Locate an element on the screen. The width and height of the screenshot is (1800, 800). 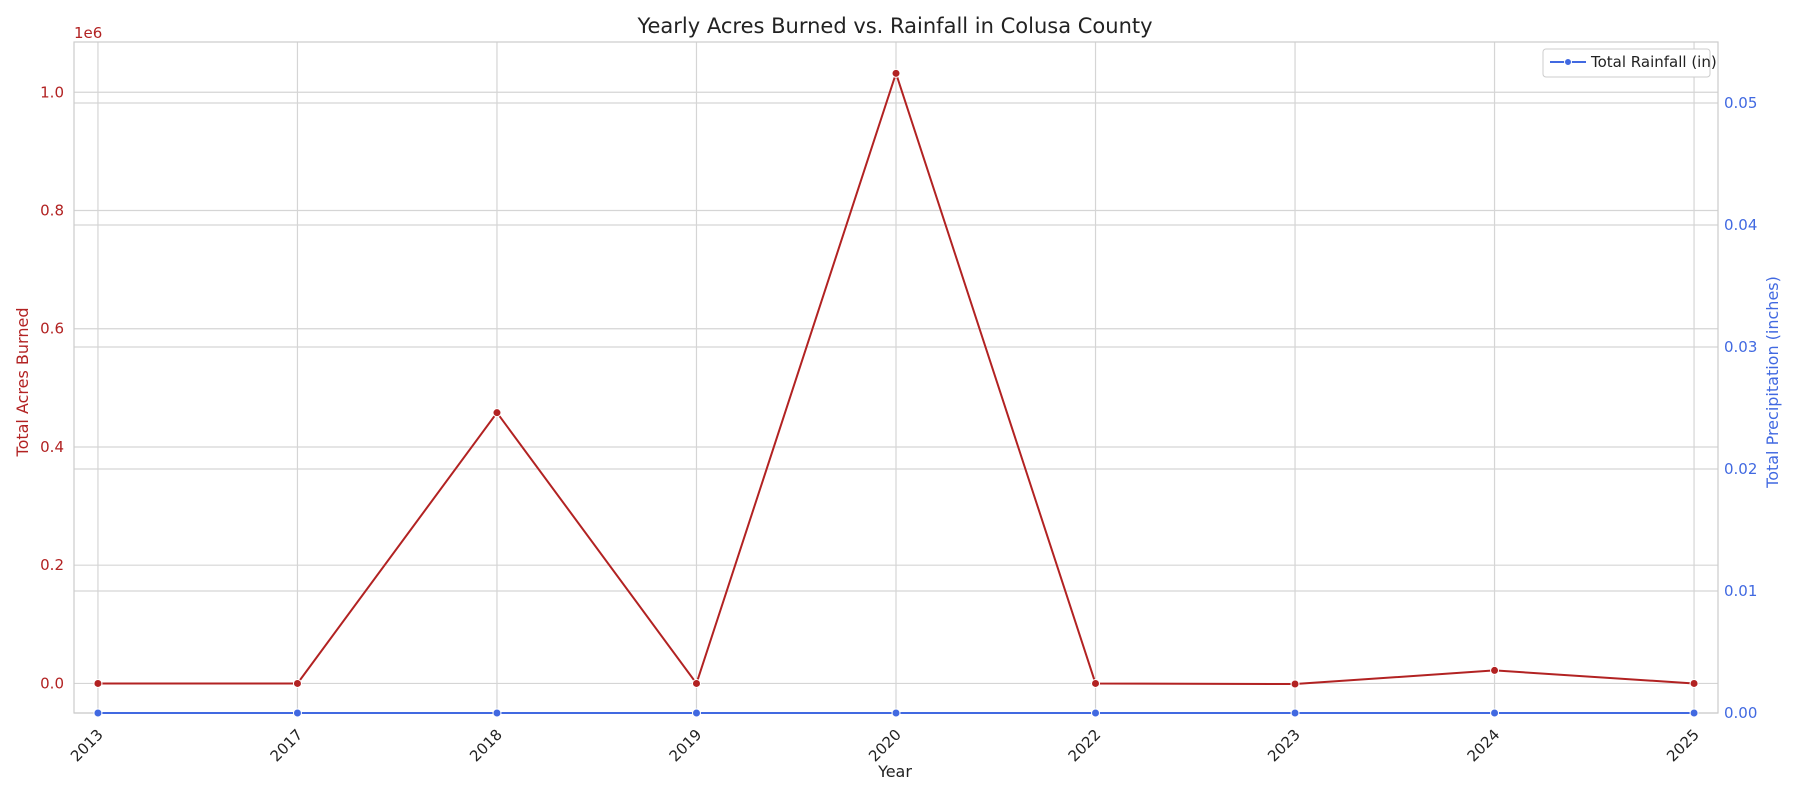
right-axis-label: Total Precipitation (inches) is located at coordinates (1772, 382).